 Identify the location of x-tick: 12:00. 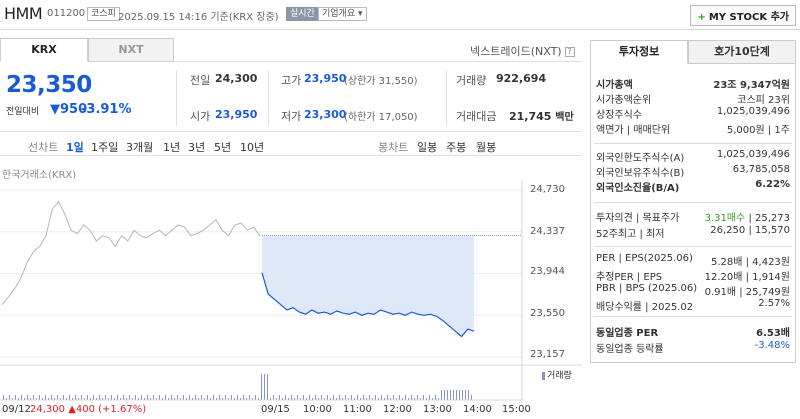
(397, 409).